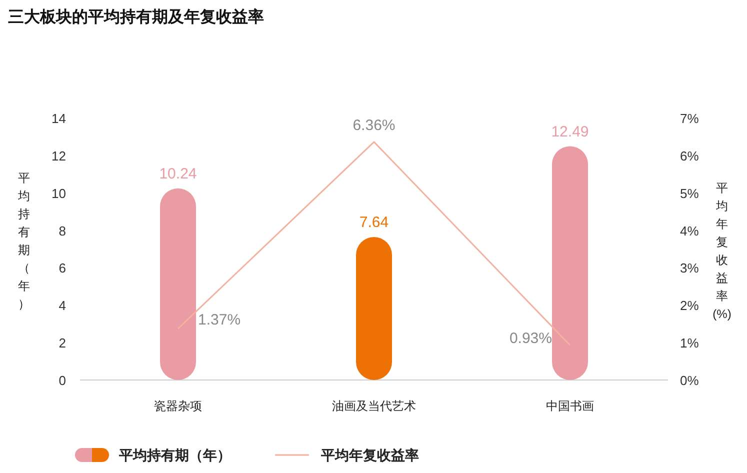 This screenshot has width=747, height=473. Describe the element at coordinates (59, 156) in the screenshot. I see `y-tick-label: 12` at that location.